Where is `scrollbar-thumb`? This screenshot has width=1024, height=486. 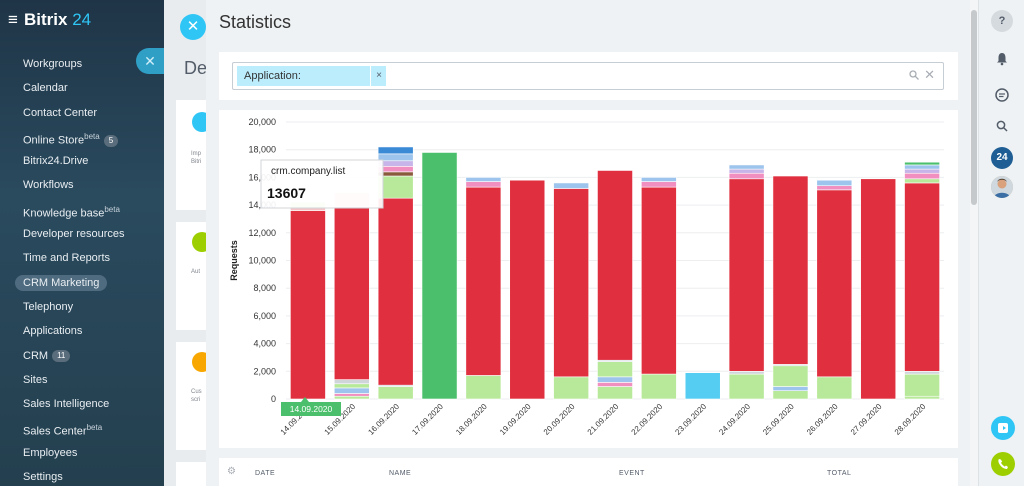 scrollbar-thumb is located at coordinates (974, 107).